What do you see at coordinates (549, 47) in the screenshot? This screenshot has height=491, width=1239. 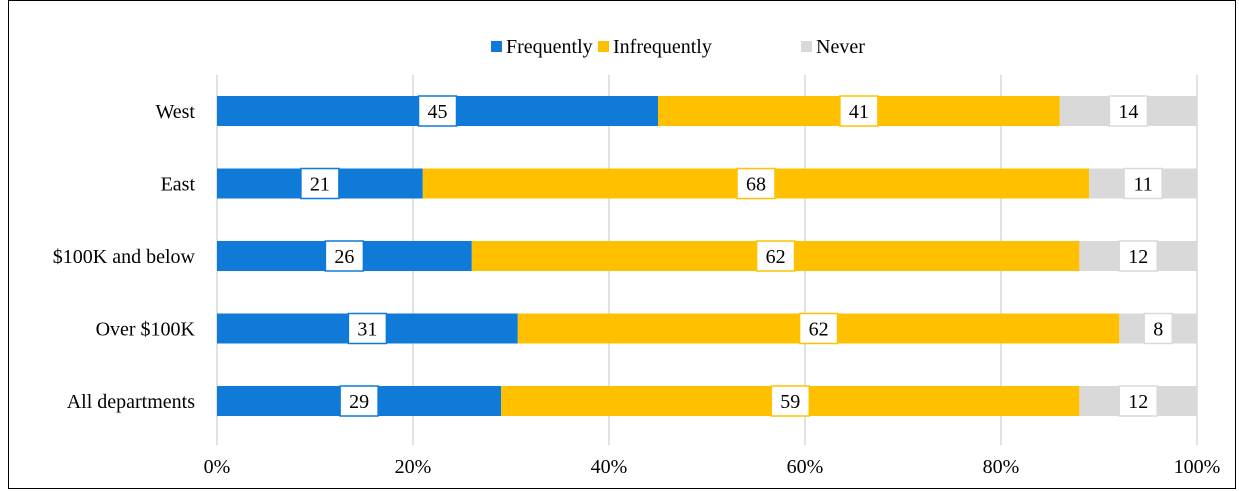 I see `legend-label: Frequently` at bounding box center [549, 47].